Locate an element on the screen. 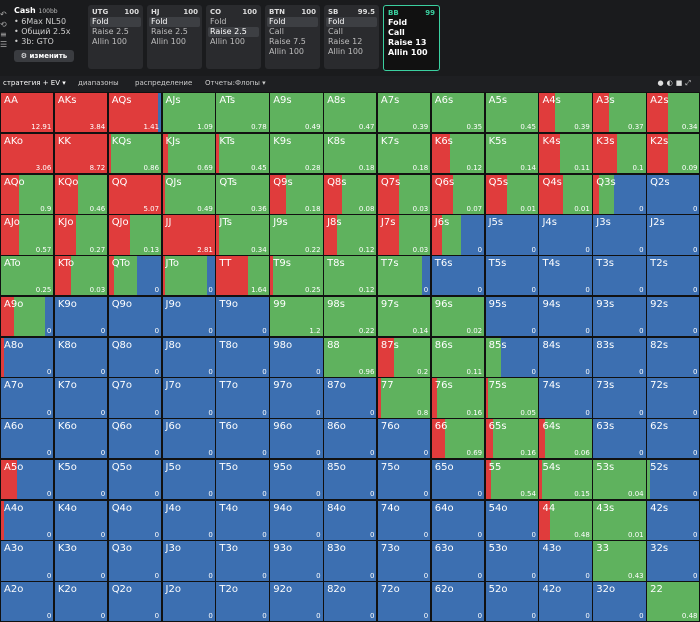 The image size is (700, 622). hand-cell-k4o: K4o 0 is located at coordinates (81, 520).